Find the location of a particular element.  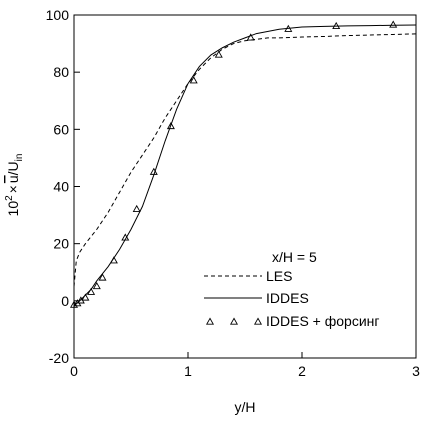

y-tick-label: 0 is located at coordinates (65, 301).